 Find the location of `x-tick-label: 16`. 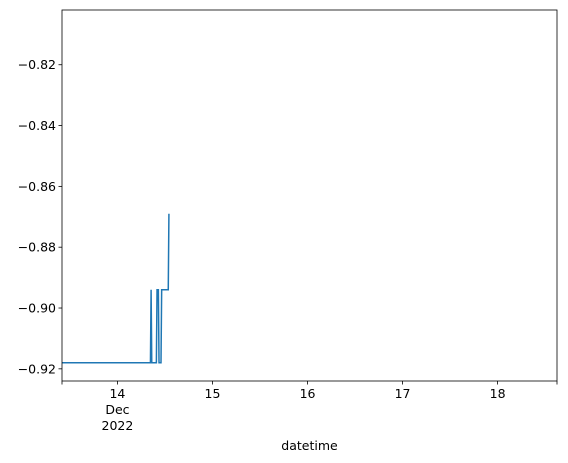

x-tick-label: 16 is located at coordinates (308, 393).